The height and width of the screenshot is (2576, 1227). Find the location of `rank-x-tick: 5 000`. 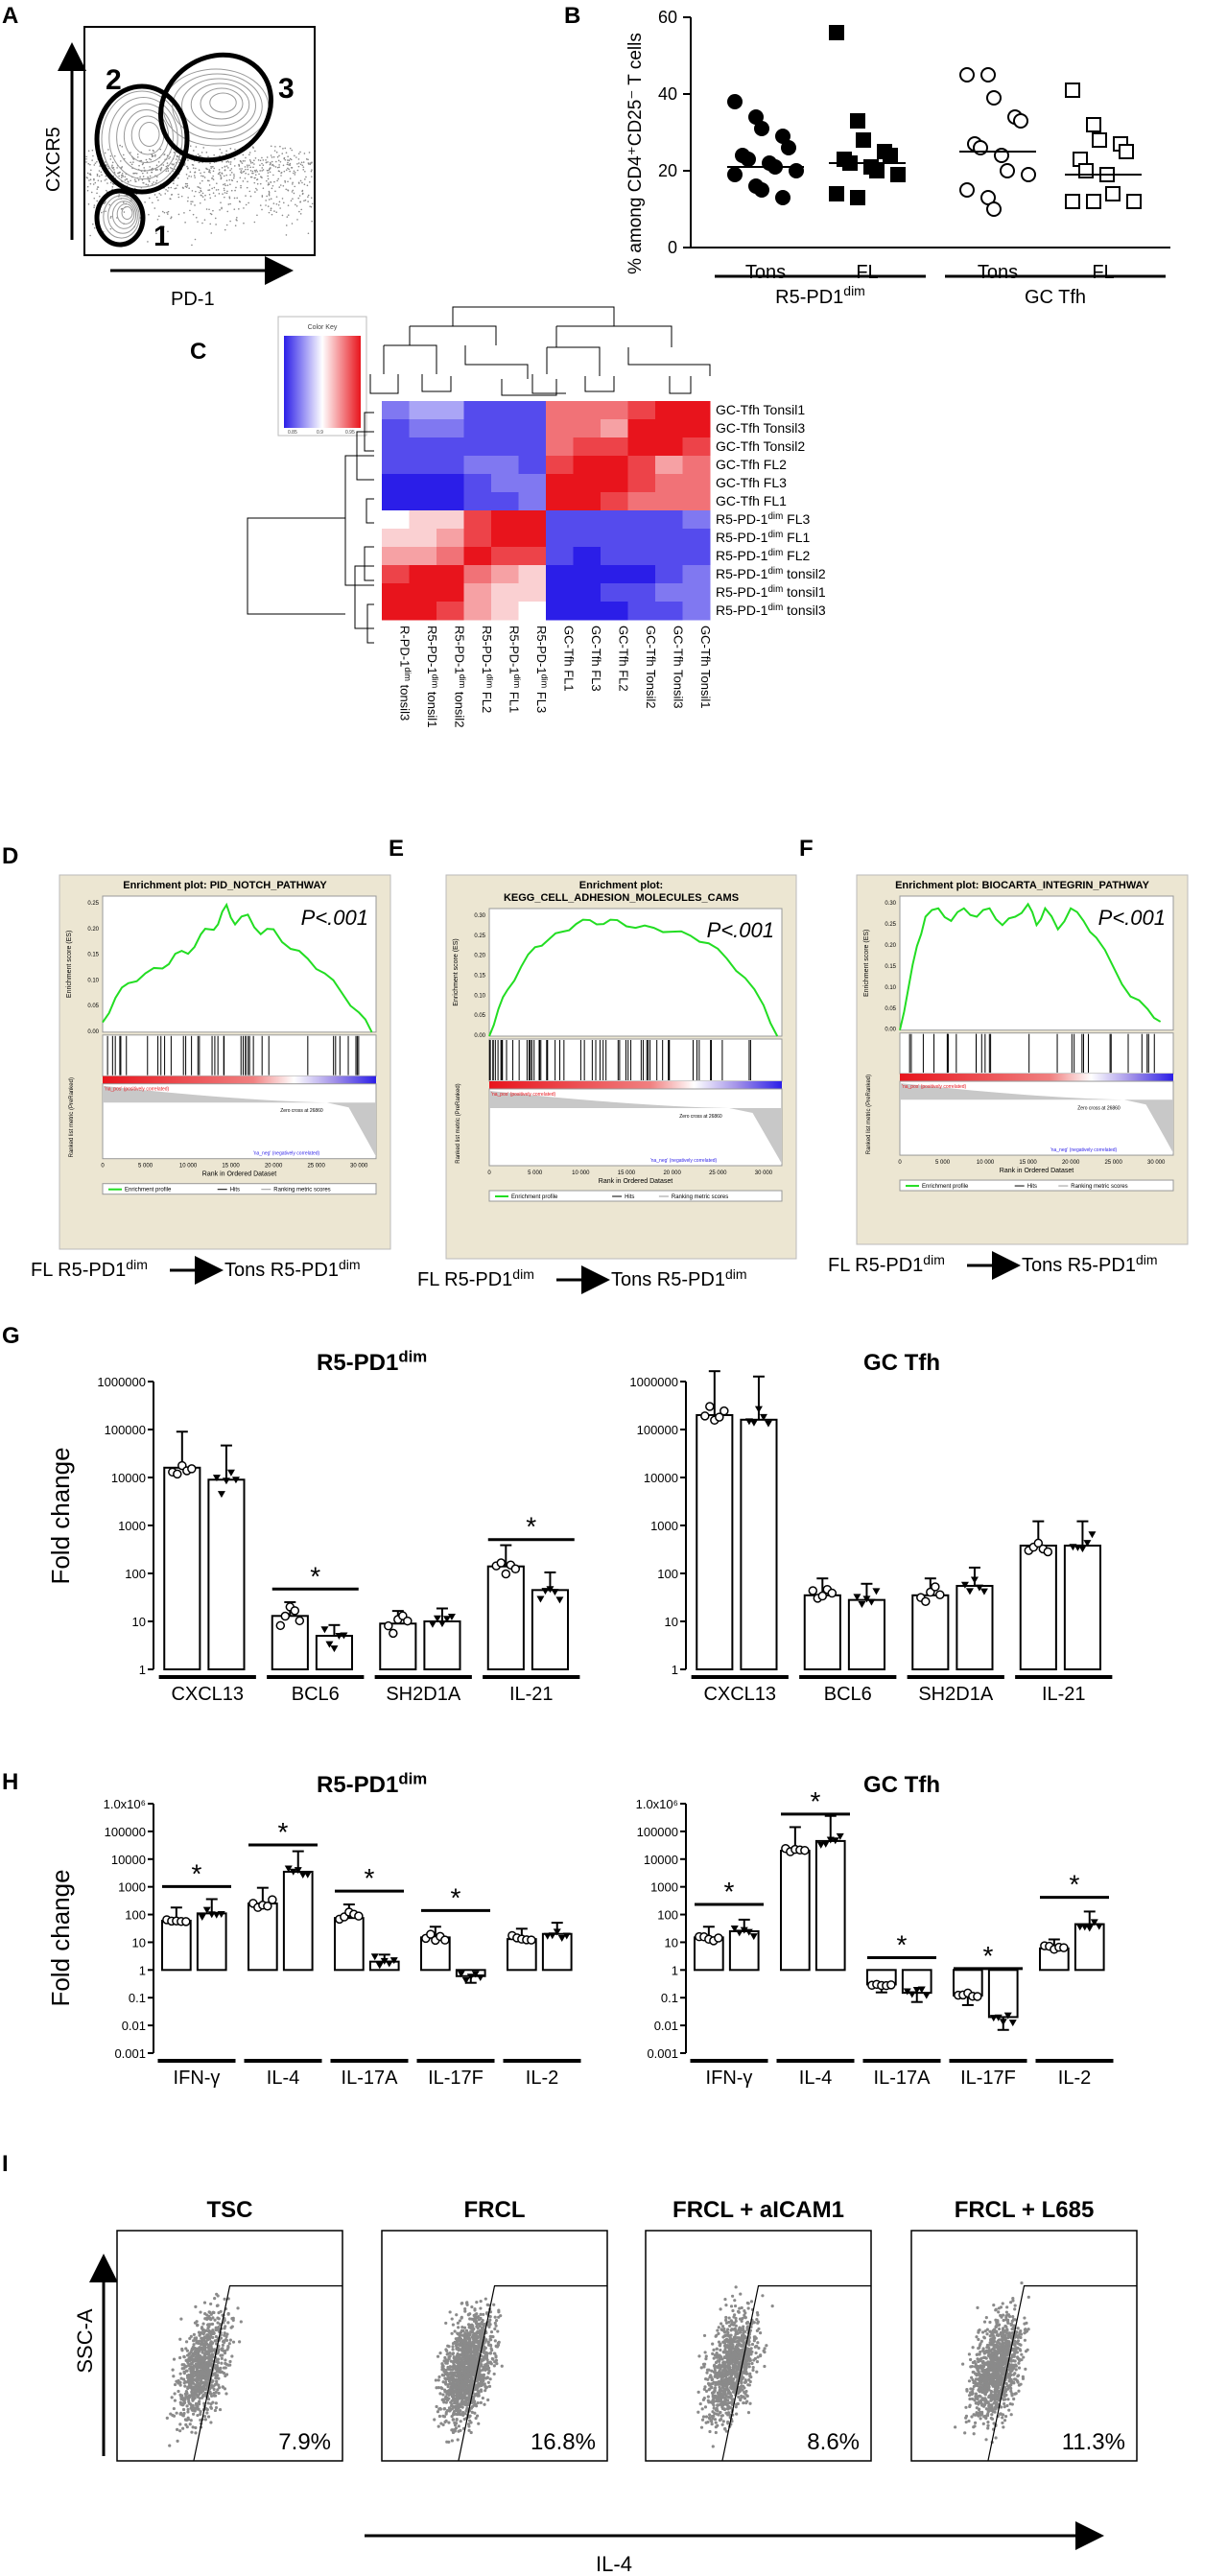

rank-x-tick: 5 000 is located at coordinates (535, 1173).